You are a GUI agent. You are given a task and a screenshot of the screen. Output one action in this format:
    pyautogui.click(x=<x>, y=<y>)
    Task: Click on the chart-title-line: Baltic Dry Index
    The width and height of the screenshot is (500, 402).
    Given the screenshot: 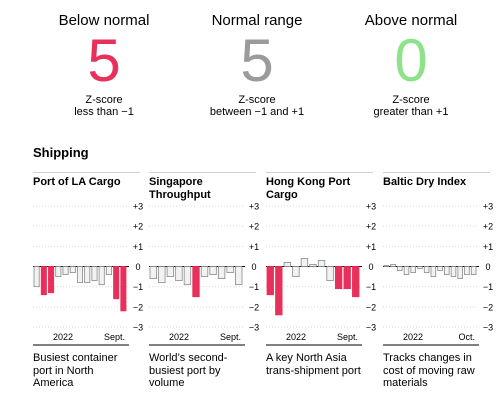 What is the action you would take?
    pyautogui.click(x=425, y=182)
    